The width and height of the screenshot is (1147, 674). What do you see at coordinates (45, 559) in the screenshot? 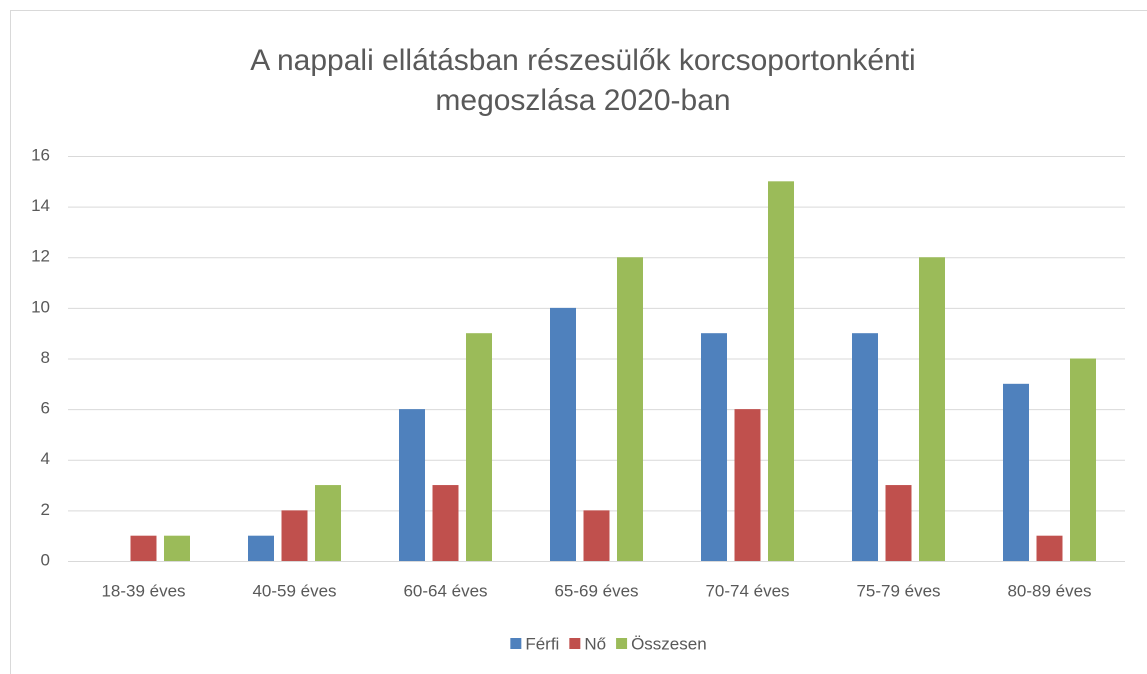
I see `y-tick-label: 0` at bounding box center [45, 559].